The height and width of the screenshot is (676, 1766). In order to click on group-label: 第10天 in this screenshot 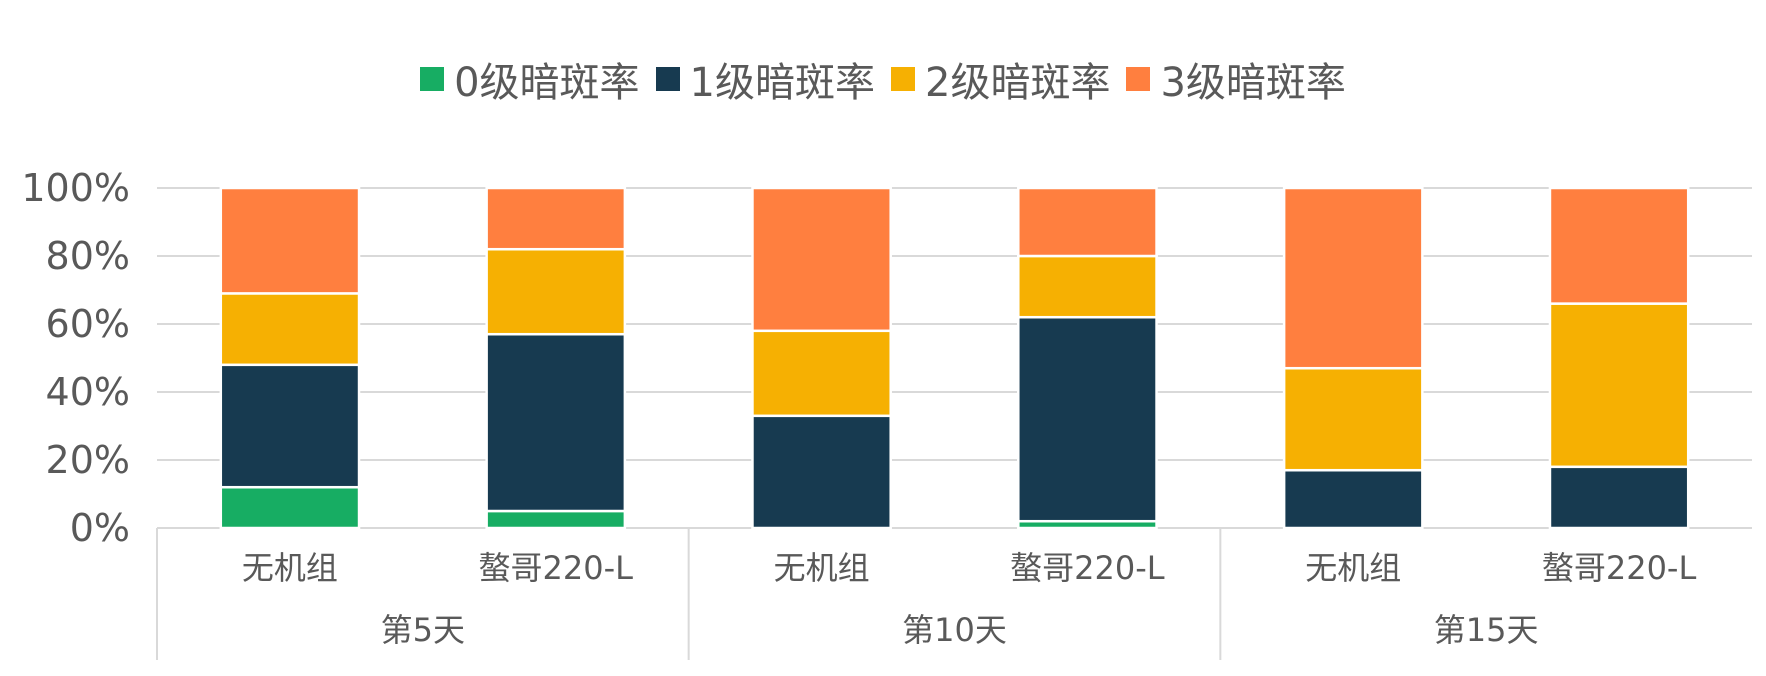, I will do `click(954, 630)`.